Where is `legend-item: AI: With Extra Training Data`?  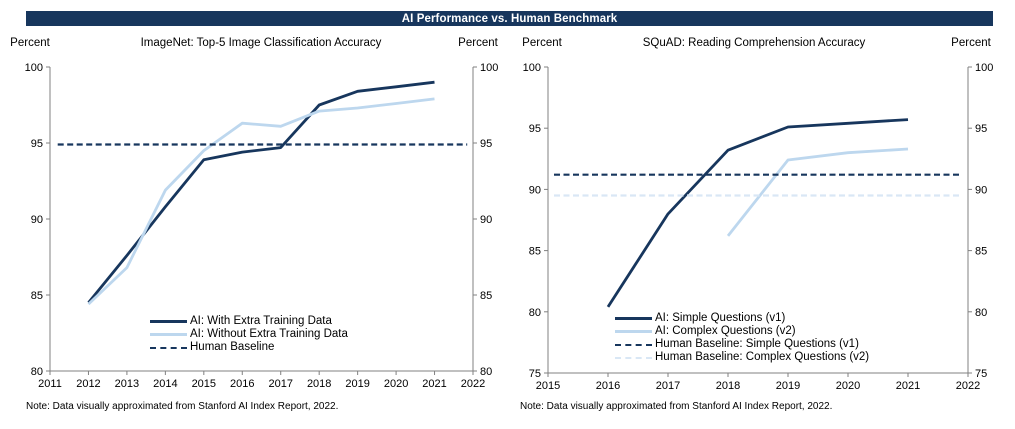
legend-item: AI: With Extra Training Data is located at coordinates (249, 321).